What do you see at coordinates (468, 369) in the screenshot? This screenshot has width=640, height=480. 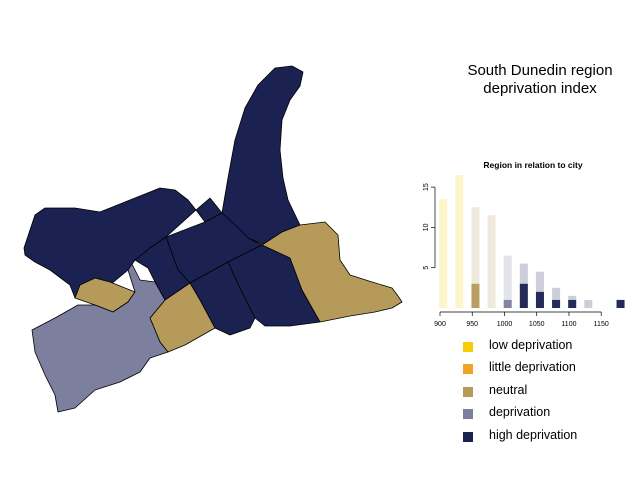 I see `legend-swatch-little` at bounding box center [468, 369].